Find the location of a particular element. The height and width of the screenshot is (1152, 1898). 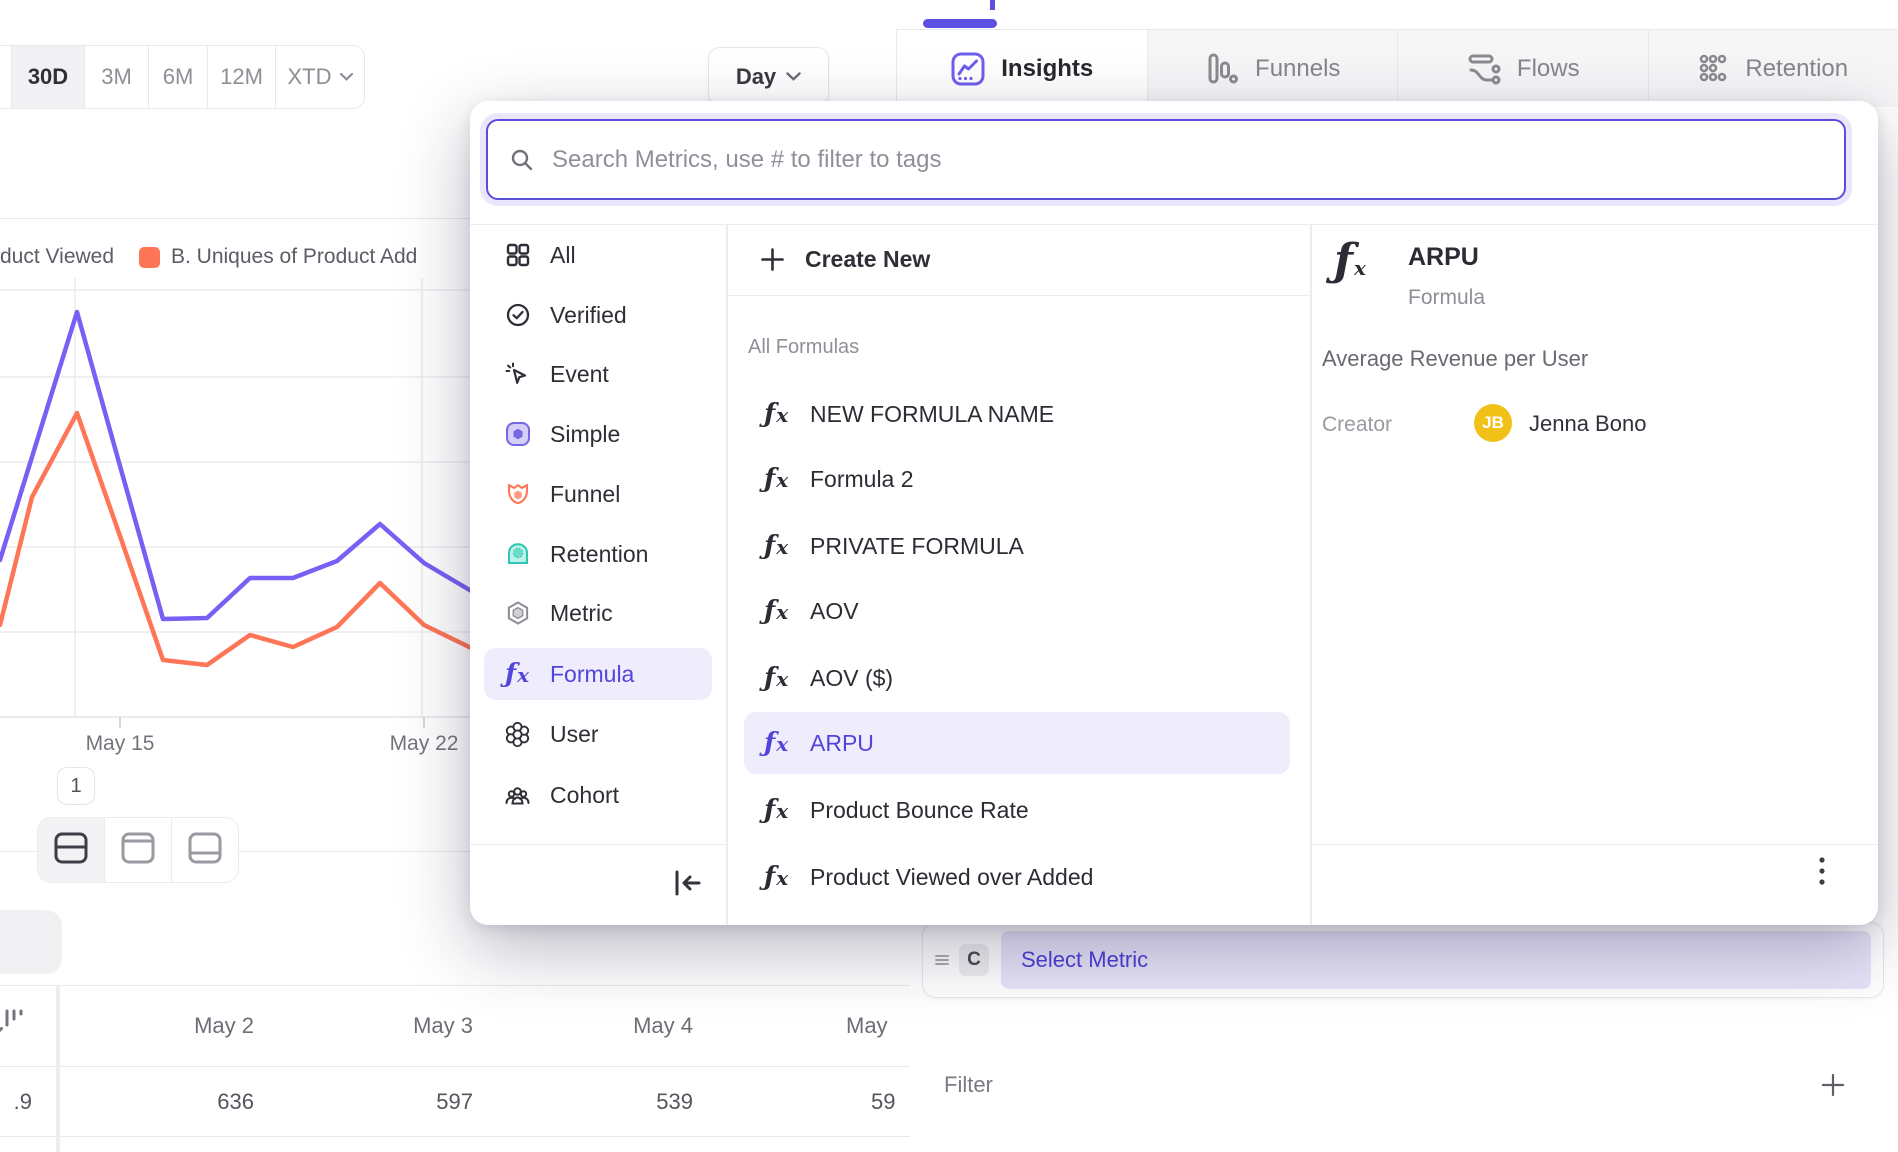

sidebar-item-user: User is located at coordinates (598, 734).